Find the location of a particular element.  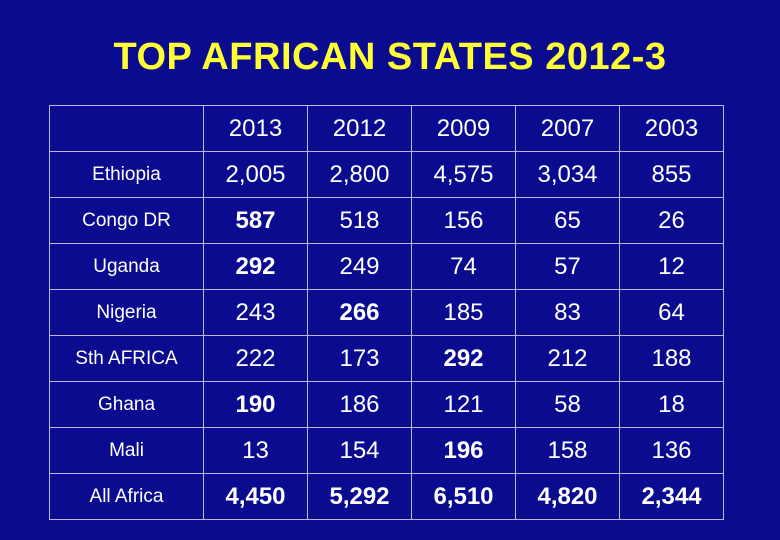

header-cell-2013: 2013 is located at coordinates (255, 128).